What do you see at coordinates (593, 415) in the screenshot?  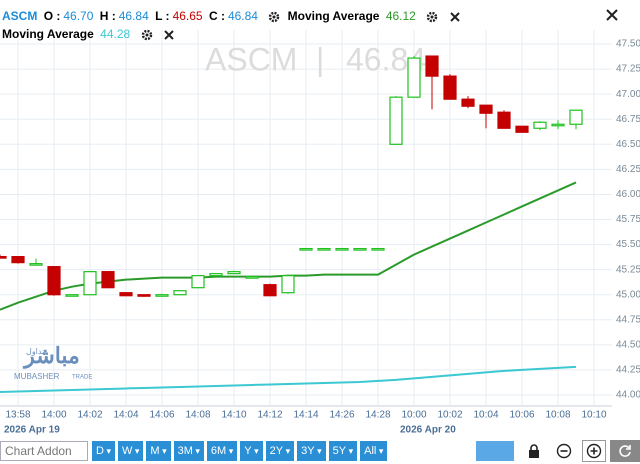 I see `x-tick-label: 10:10` at bounding box center [593, 415].